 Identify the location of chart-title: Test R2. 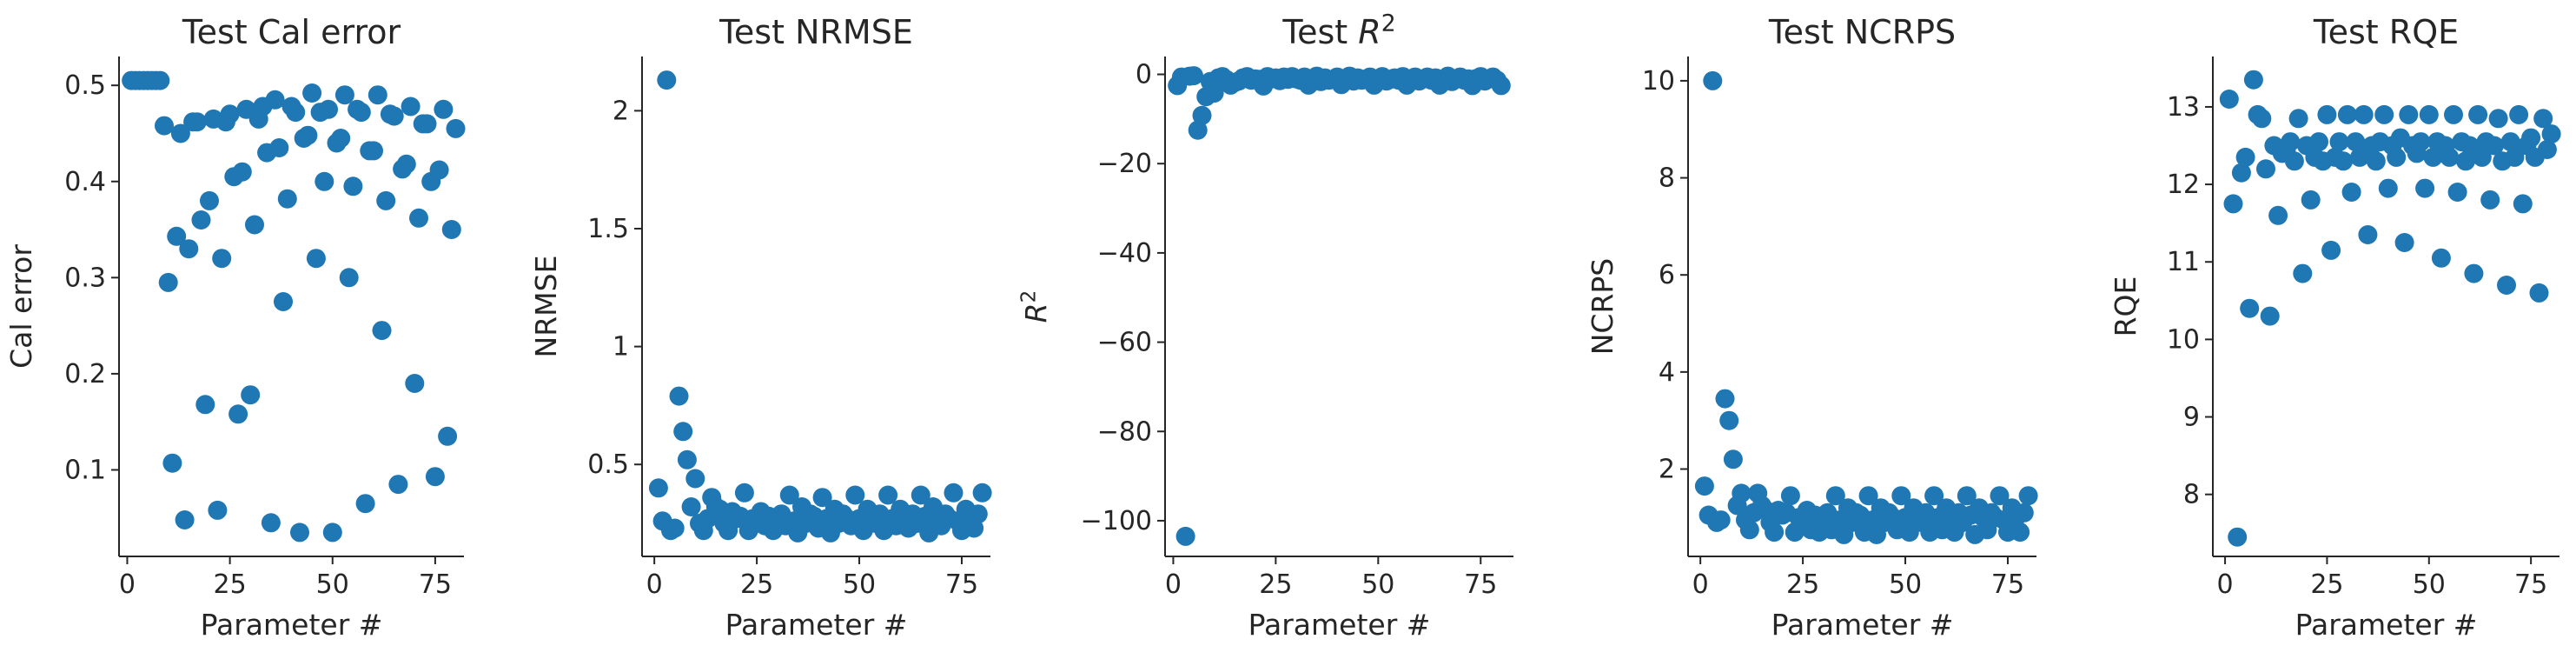
(1338, 30).